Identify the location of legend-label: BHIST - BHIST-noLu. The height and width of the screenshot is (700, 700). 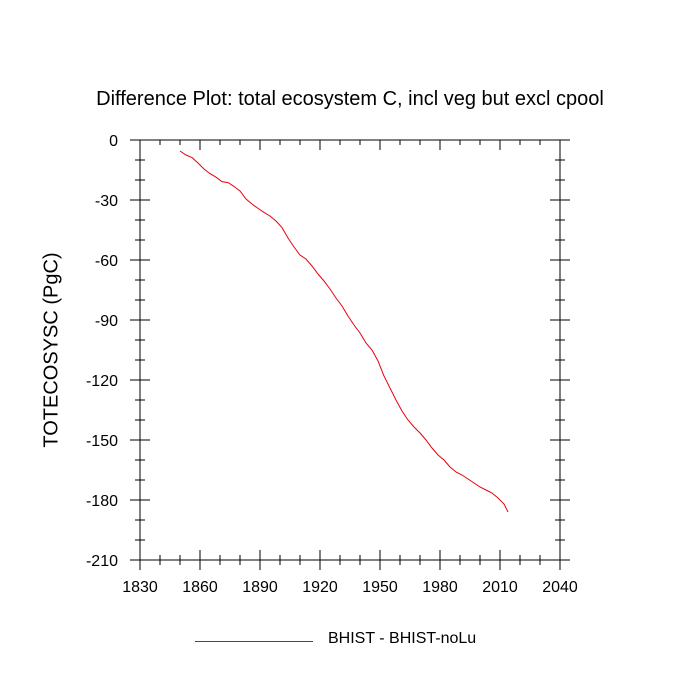
(402, 638).